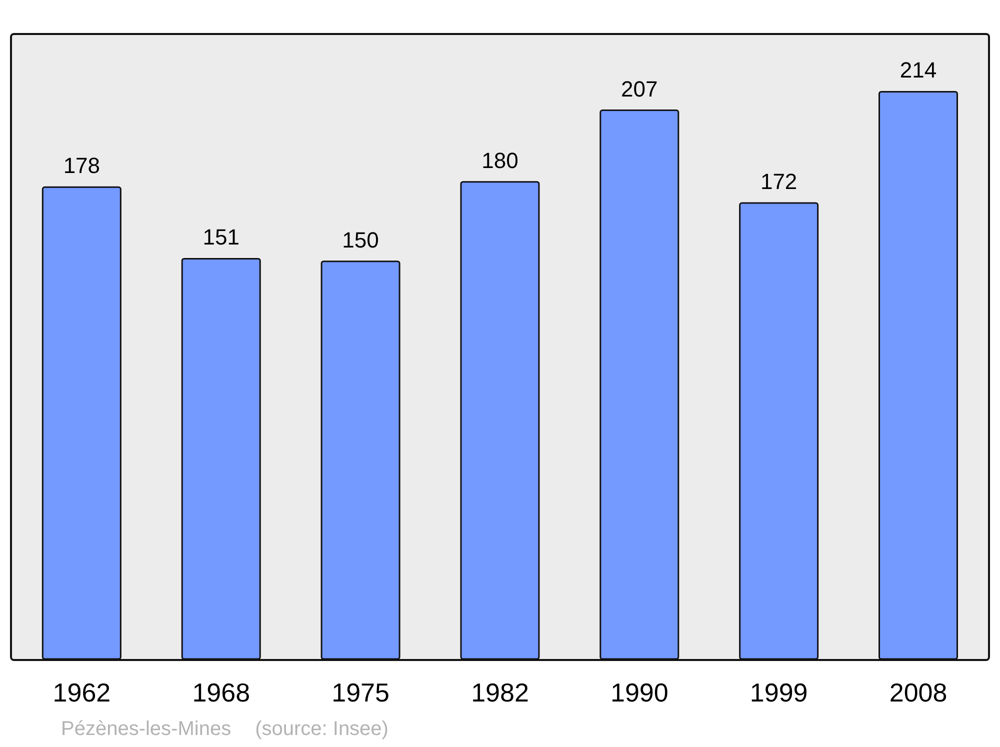  I want to click on x-tick-label: 1982, so click(500, 692).